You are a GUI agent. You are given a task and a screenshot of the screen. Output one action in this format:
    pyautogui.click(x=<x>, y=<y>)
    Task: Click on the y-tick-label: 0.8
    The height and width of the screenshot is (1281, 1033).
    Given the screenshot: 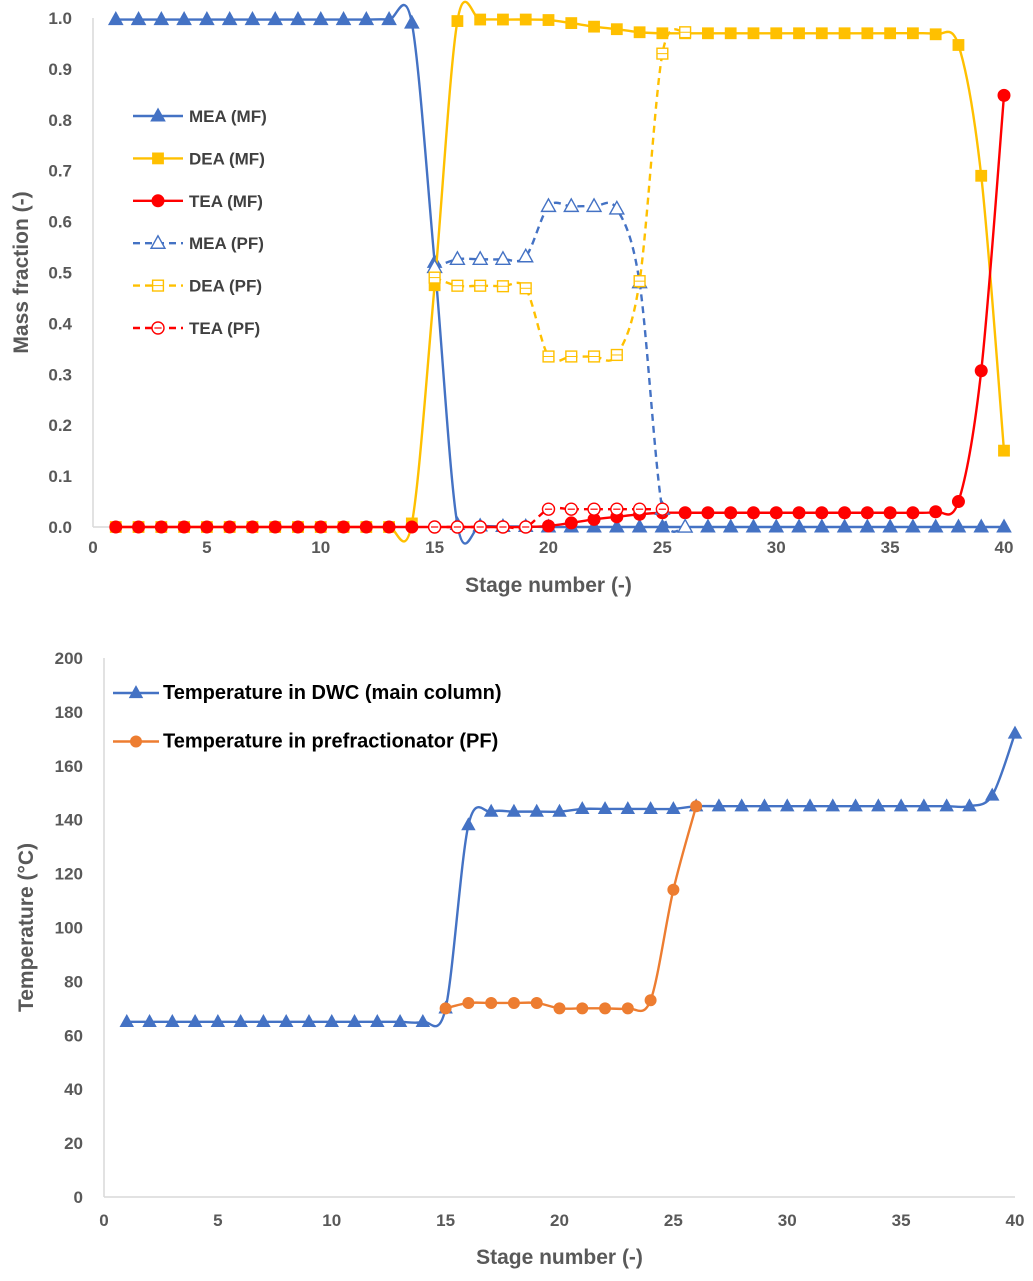 What is the action you would take?
    pyautogui.click(x=60, y=120)
    